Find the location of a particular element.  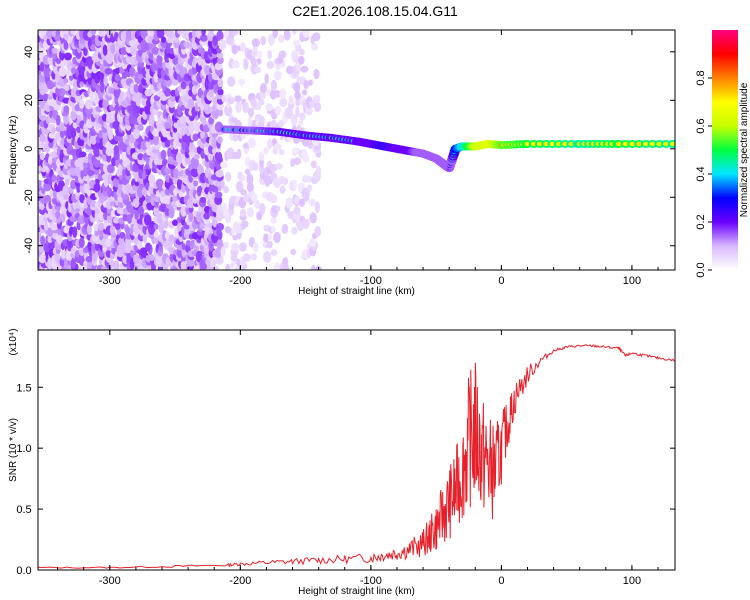

snr-xtick-label: -100 is located at coordinates (371, 581).